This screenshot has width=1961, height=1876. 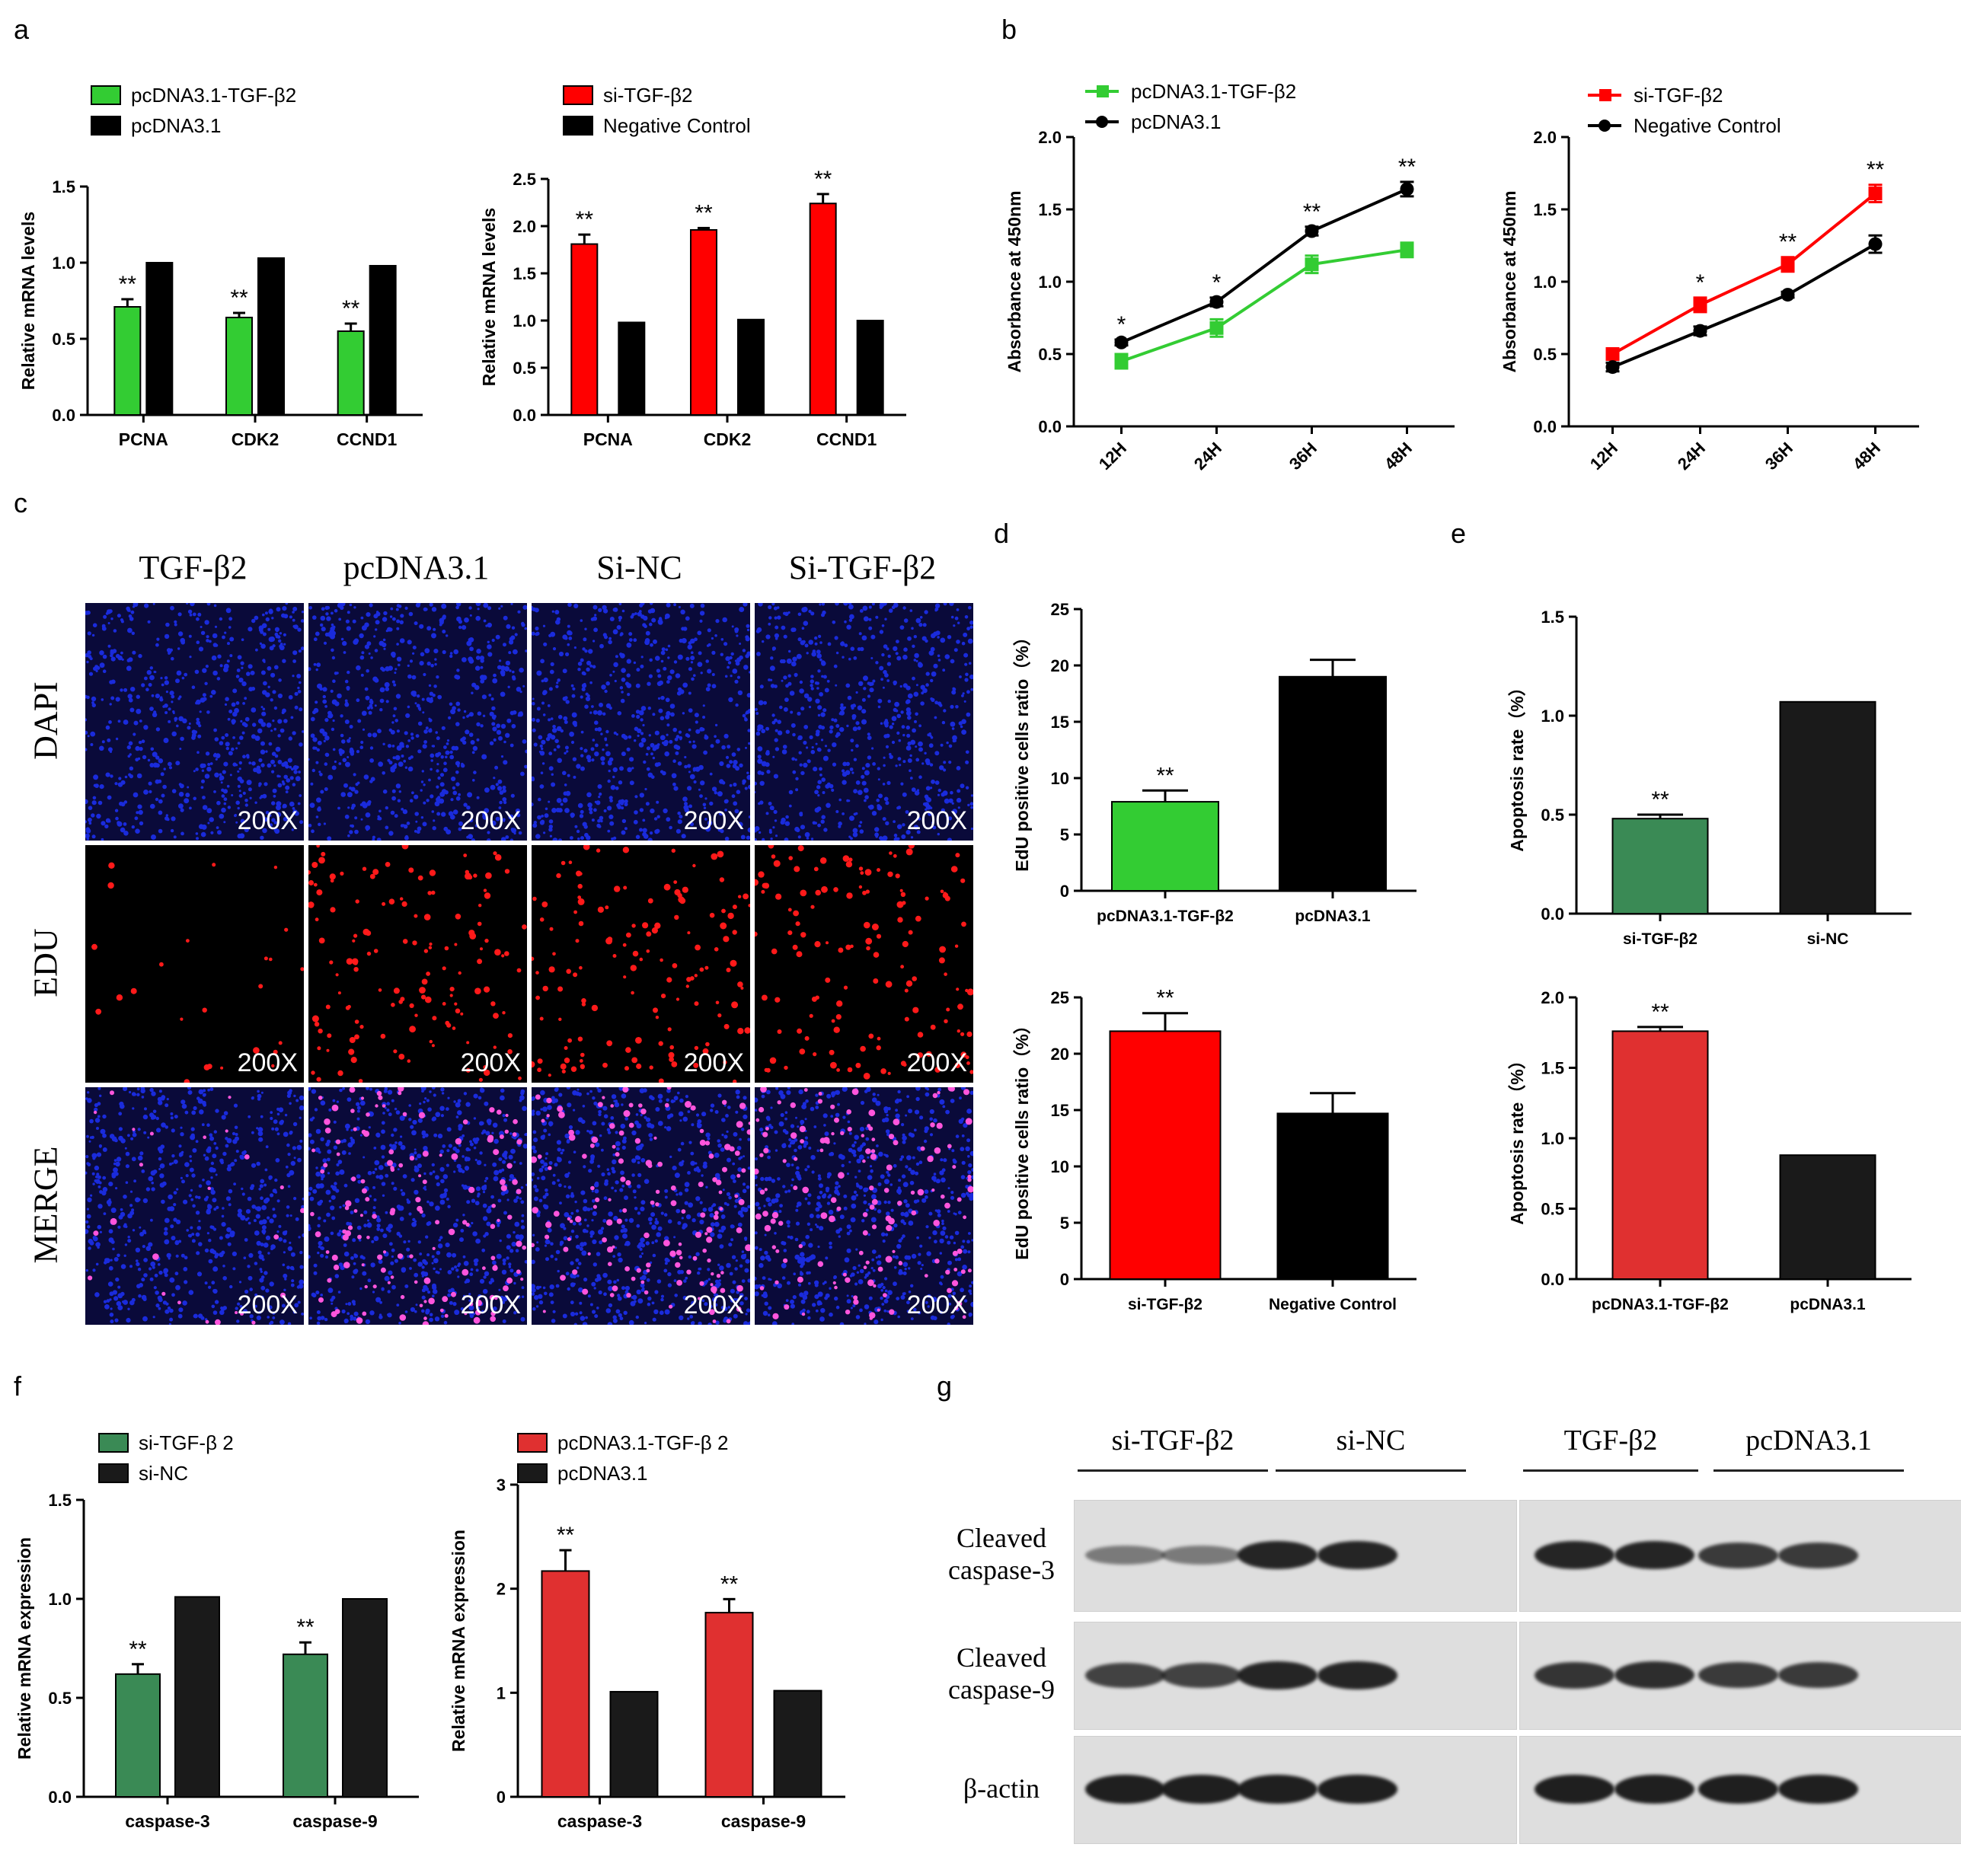 What do you see at coordinates (1060, 1054) in the screenshot?
I see `y-tick-label: 20` at bounding box center [1060, 1054].